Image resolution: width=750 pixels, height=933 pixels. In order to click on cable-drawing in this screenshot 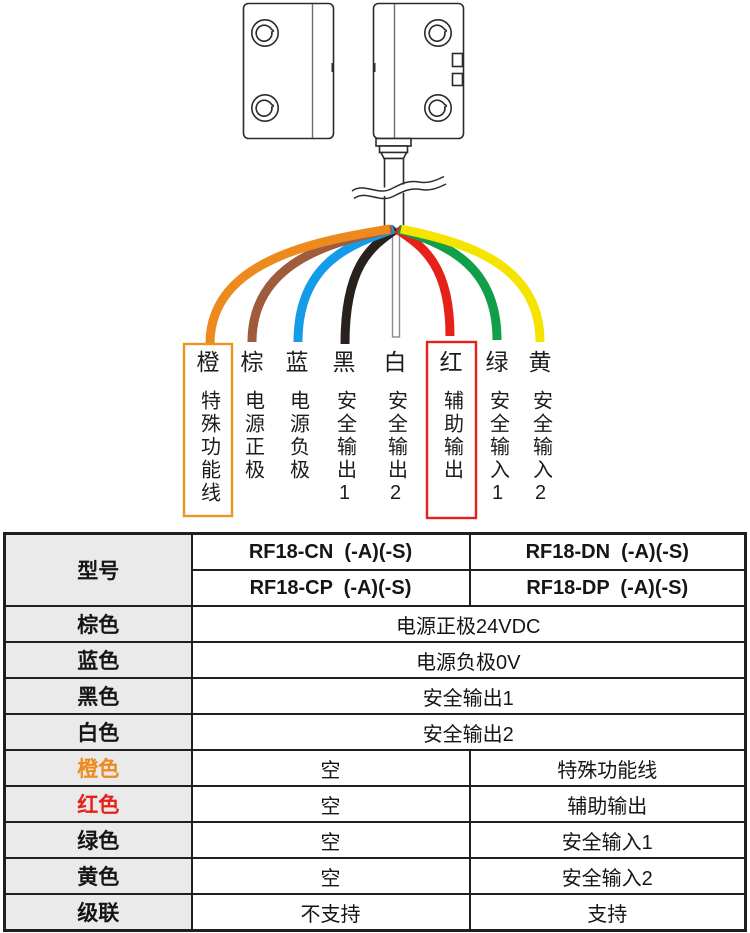, I will do `click(399, 183)`.